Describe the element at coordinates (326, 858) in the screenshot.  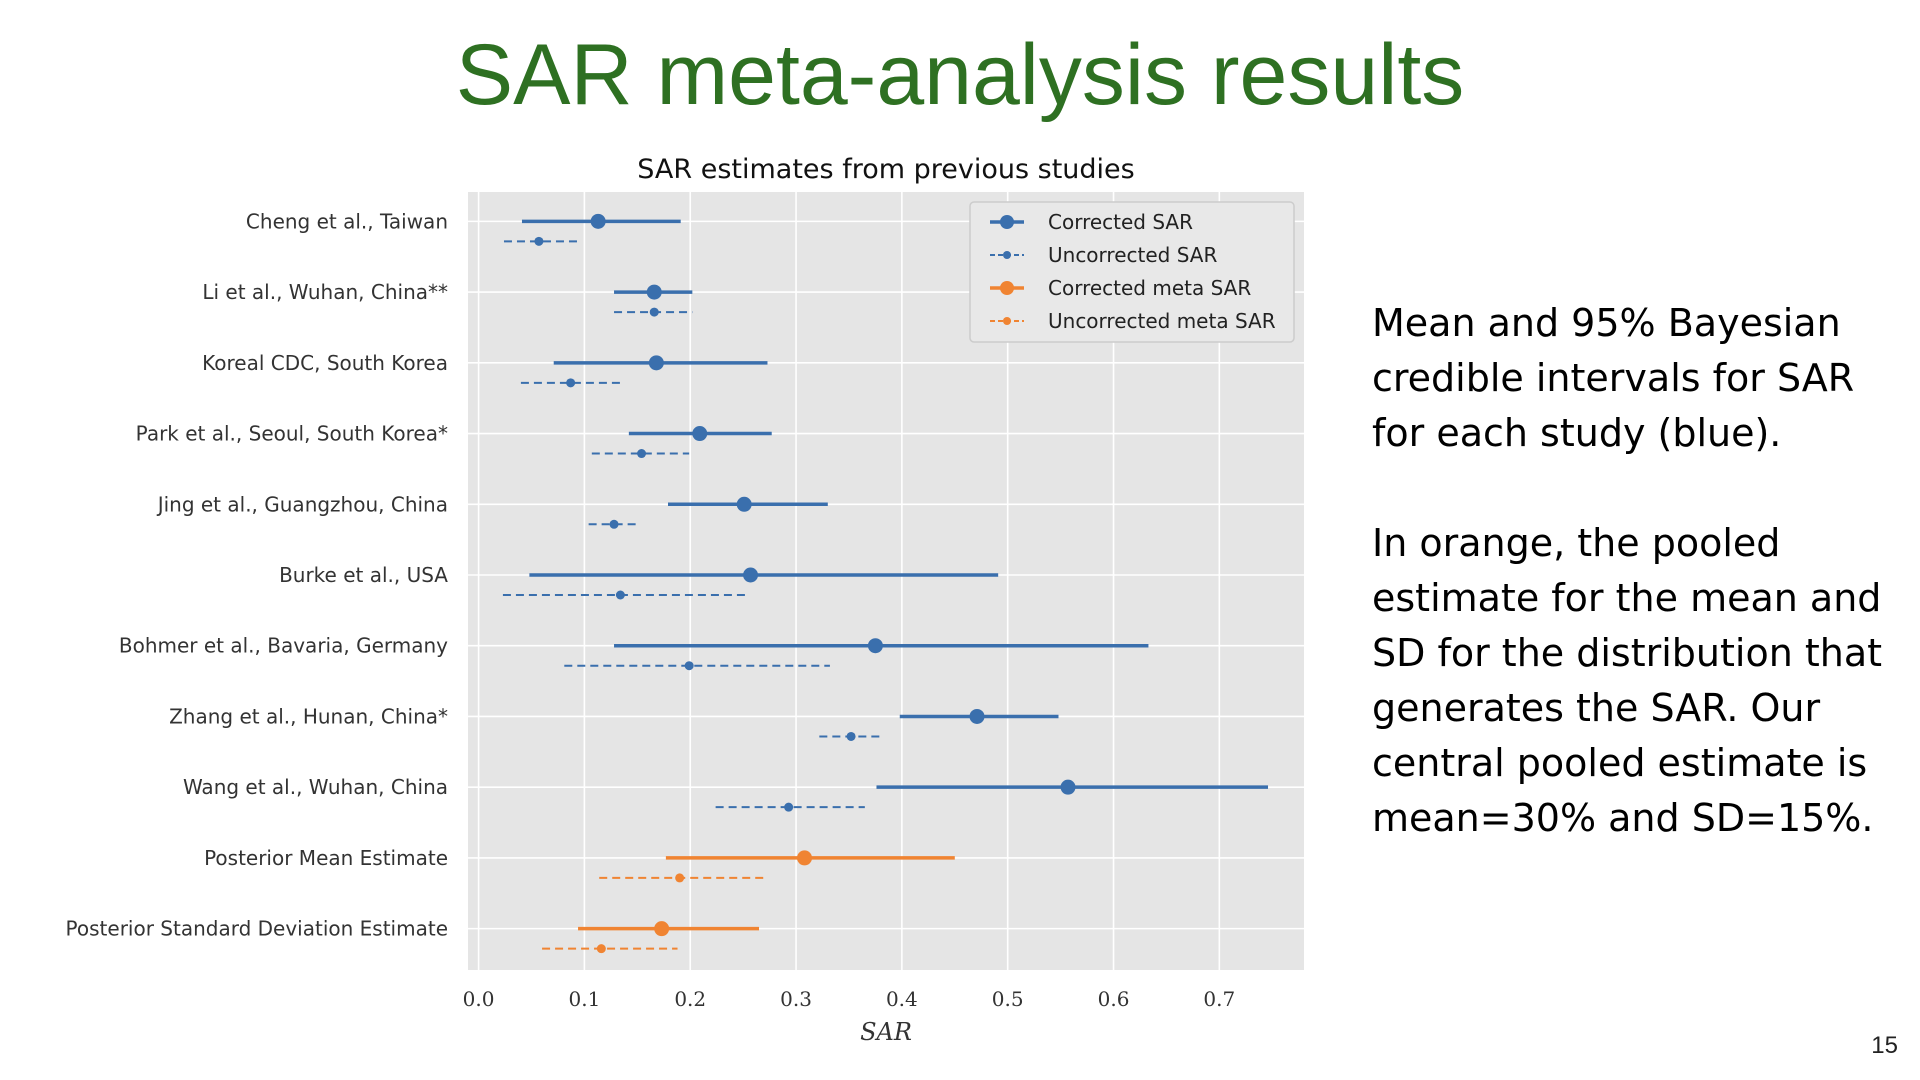
I see `y-tick-label: Posterior Mean Estimate` at that location.